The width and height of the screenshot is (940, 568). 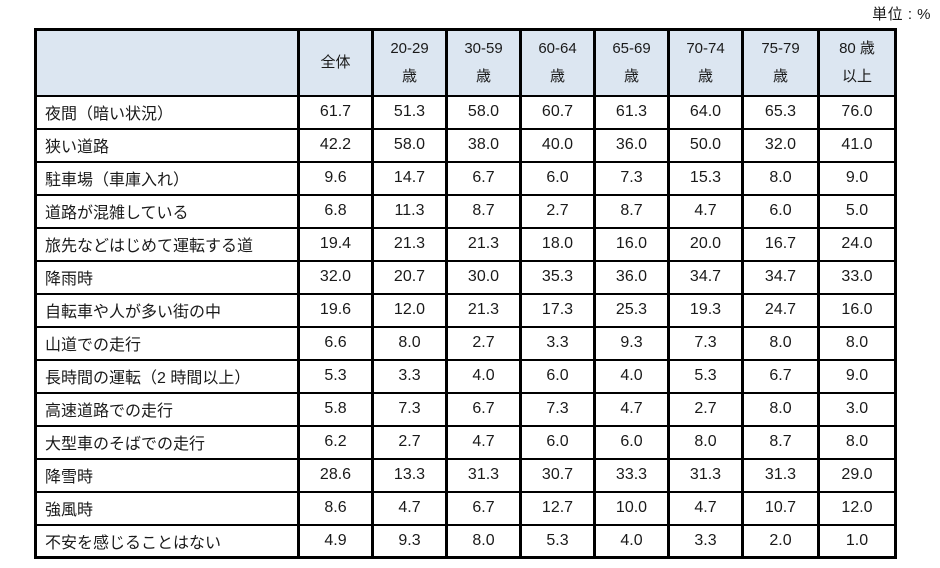 What do you see at coordinates (780, 541) in the screenshot?
I see `value-cell: 2.0` at bounding box center [780, 541].